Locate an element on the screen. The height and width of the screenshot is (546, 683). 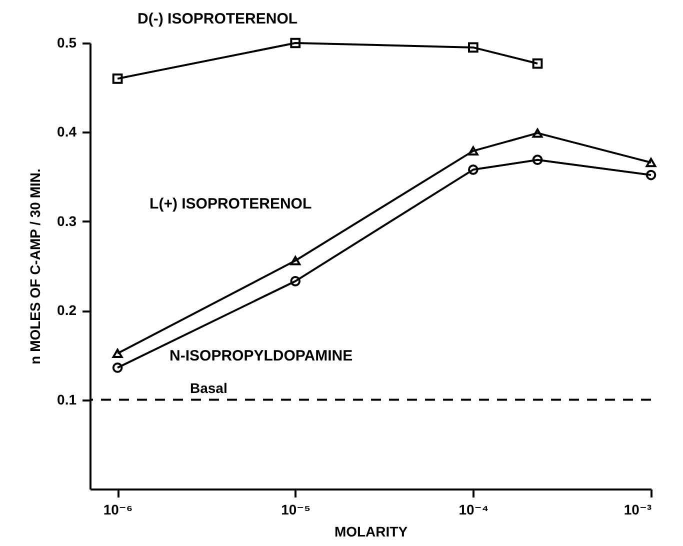
series-label: D(-) ISOPROTERENOL is located at coordinates (218, 19).